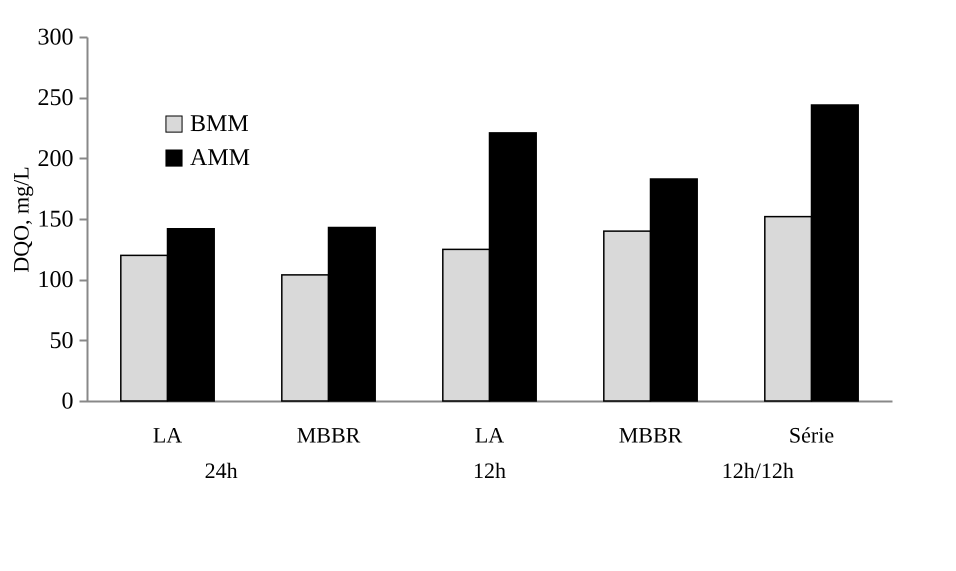 The image size is (956, 571). I want to click on text: 12h, so click(489, 470).